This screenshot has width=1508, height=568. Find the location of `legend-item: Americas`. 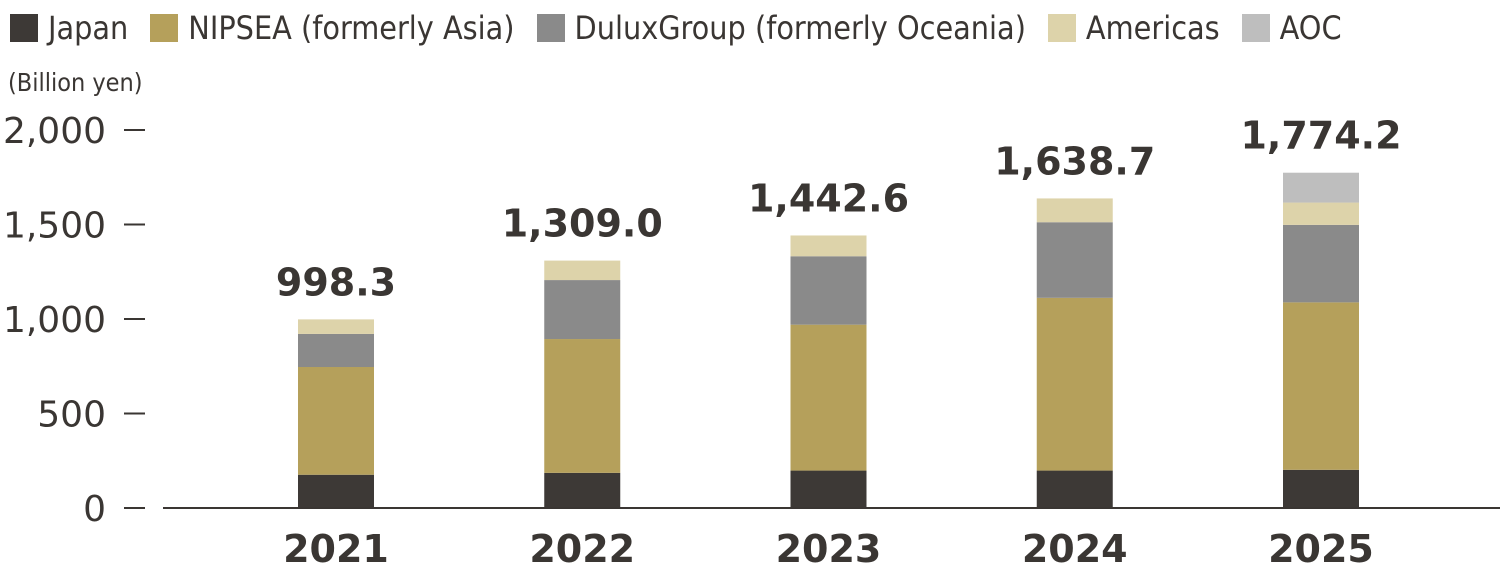

legend-item: Americas is located at coordinates (1133, 28).